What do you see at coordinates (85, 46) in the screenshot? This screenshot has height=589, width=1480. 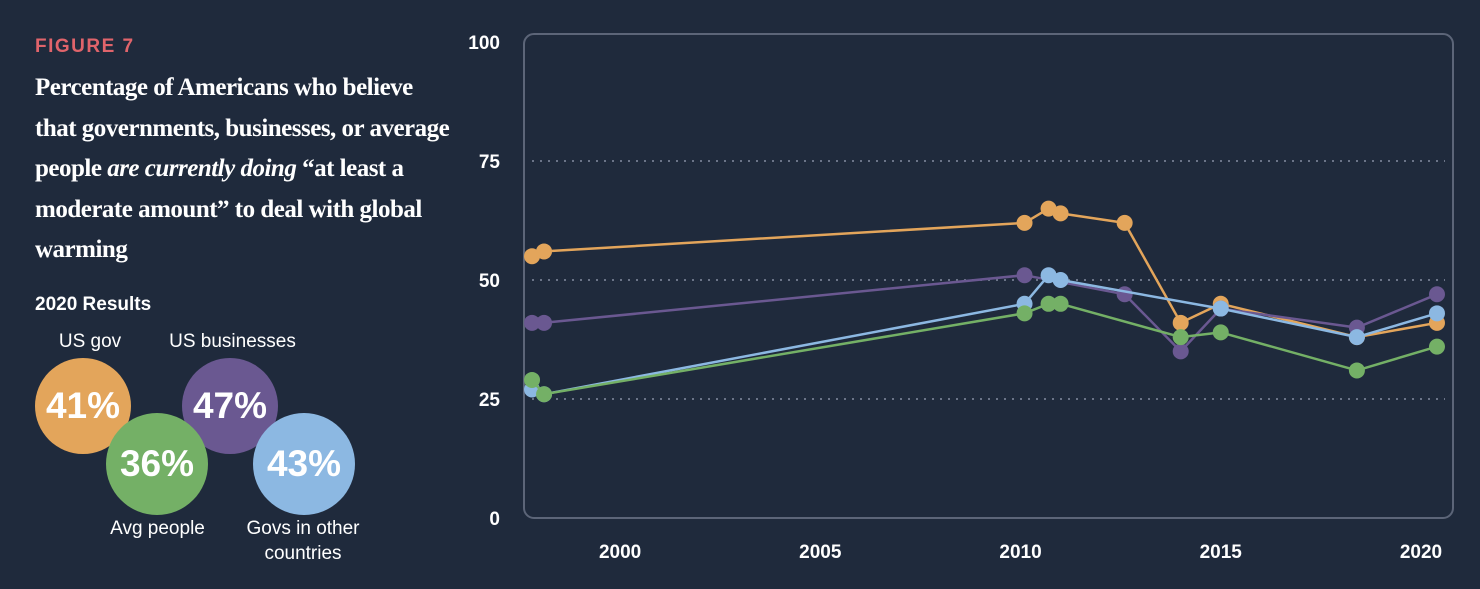 I see `figure-label: FIGURE 7` at bounding box center [85, 46].